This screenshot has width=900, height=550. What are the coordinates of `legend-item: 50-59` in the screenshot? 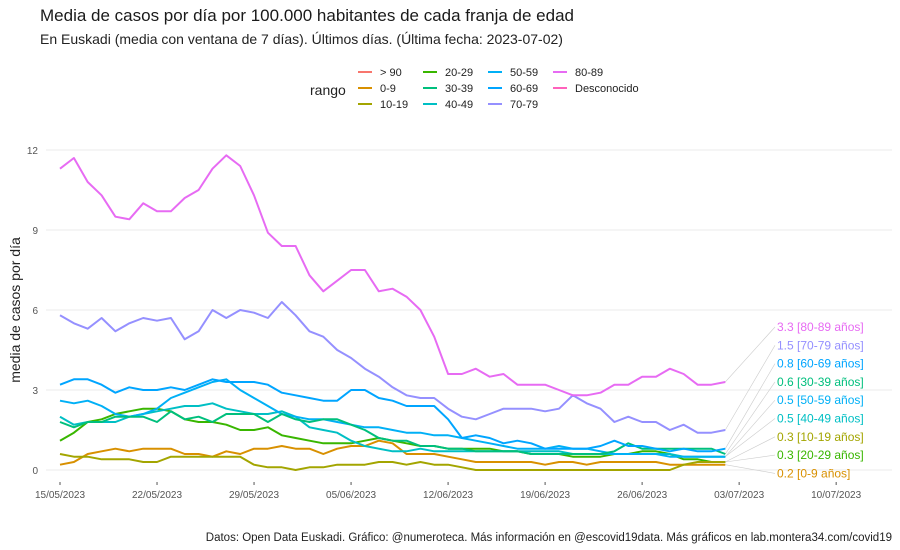 It's located at (513, 73).